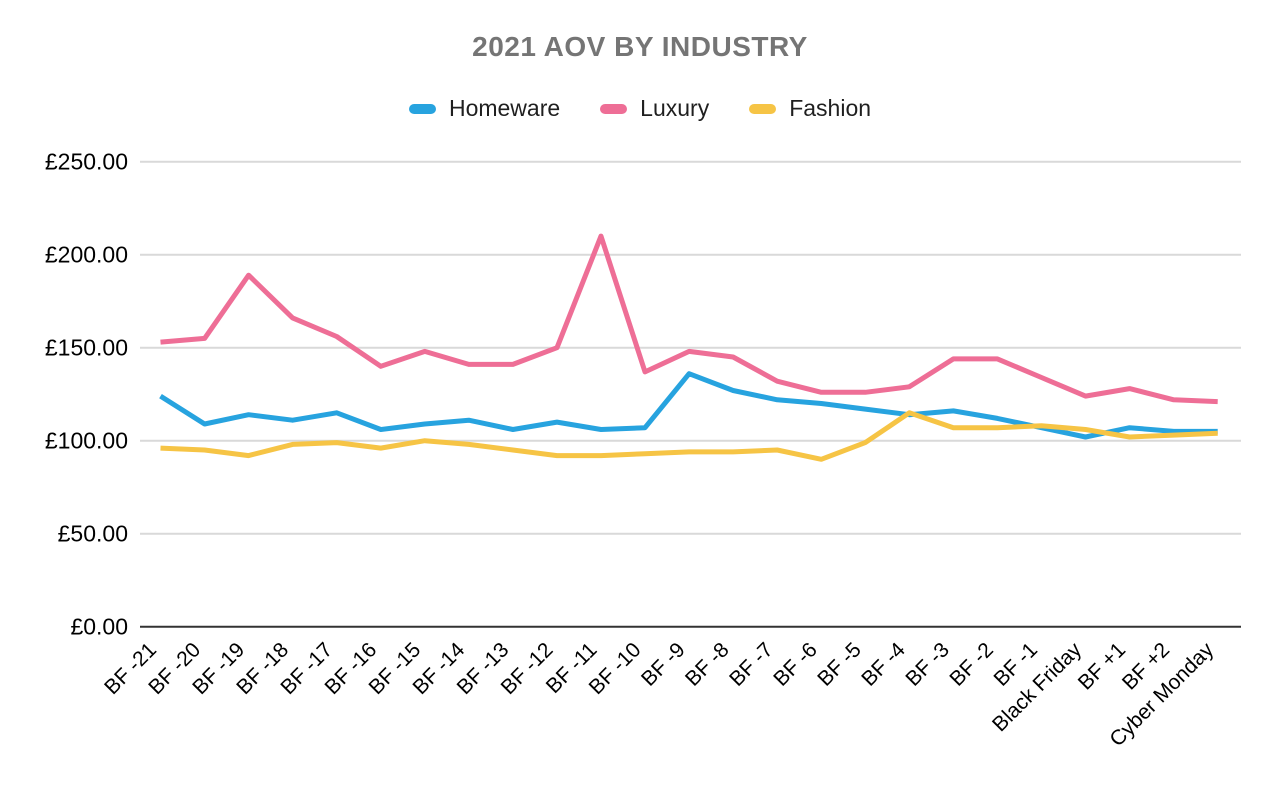  Describe the element at coordinates (883, 664) in the screenshot. I see `x-axis-tick-label: BF -4` at that location.